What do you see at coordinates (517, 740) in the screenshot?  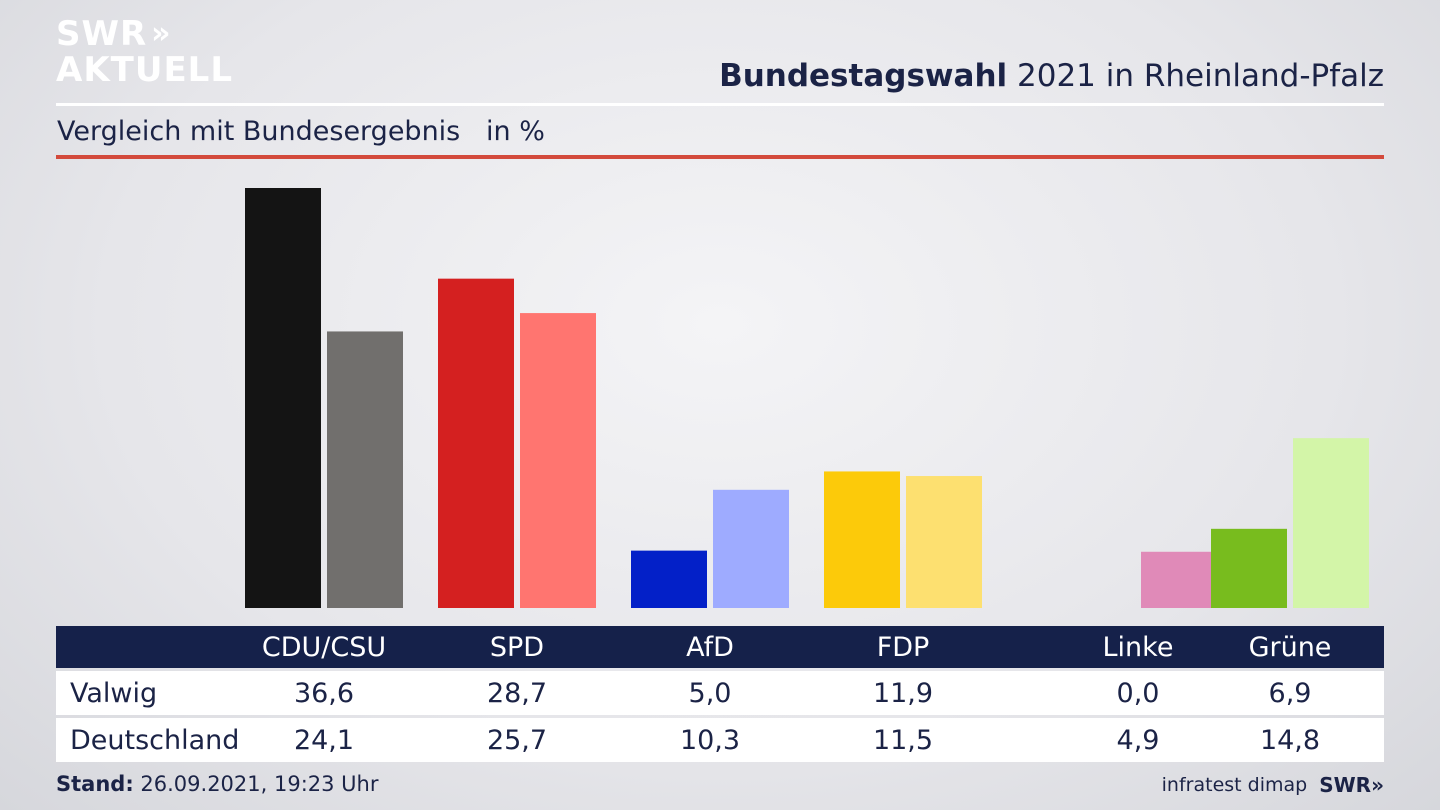 I see `value-label: 25,7` at bounding box center [517, 740].